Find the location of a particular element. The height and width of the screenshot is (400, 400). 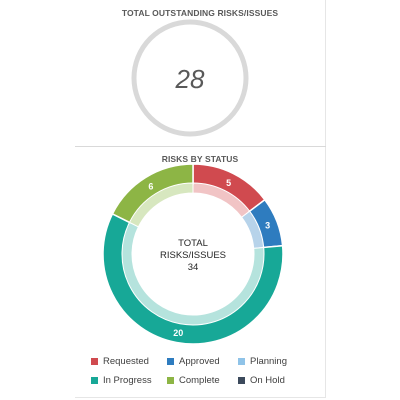

legend-item-in-progress: In Progress is located at coordinates (121, 380).